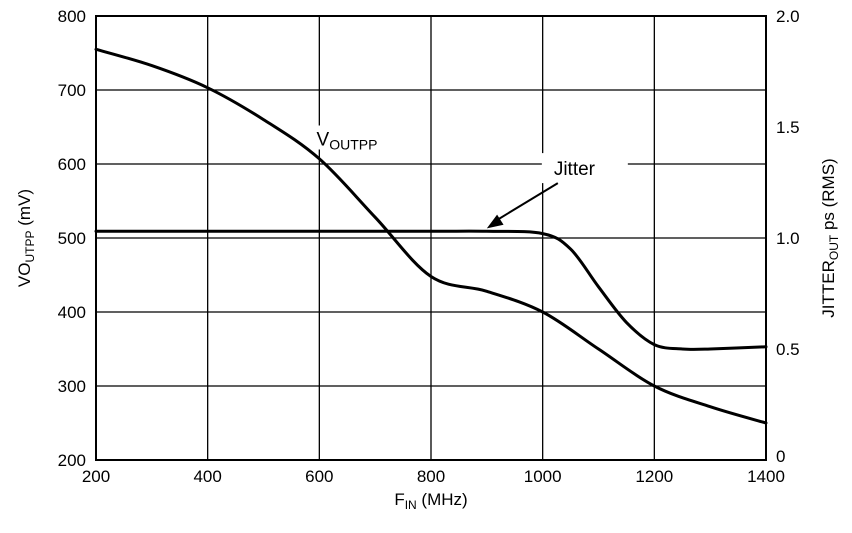 The height and width of the screenshot is (533, 852). What do you see at coordinates (575, 169) in the screenshot?
I see `jitter-label: Jitter` at bounding box center [575, 169].